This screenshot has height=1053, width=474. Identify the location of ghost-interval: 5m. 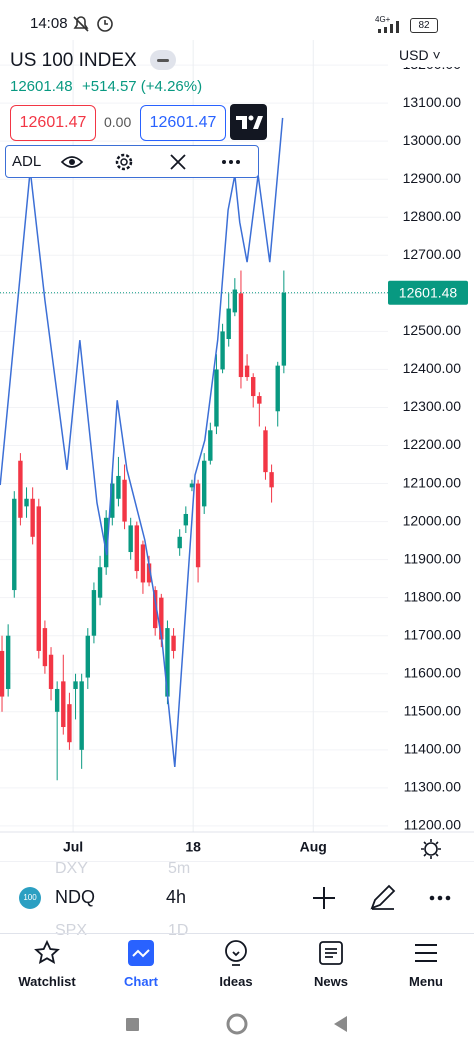
(179, 868).